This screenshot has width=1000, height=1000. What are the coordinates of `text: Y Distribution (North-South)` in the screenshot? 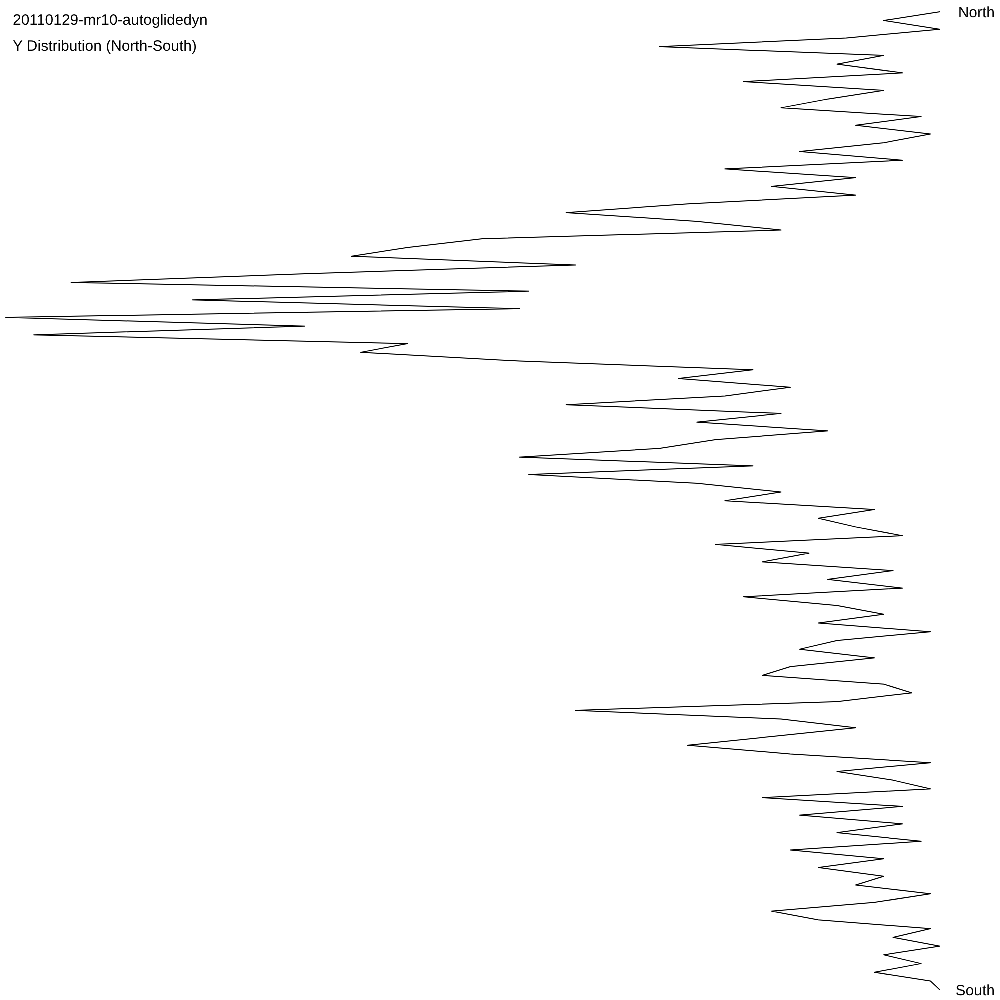 It's located at (105, 46).